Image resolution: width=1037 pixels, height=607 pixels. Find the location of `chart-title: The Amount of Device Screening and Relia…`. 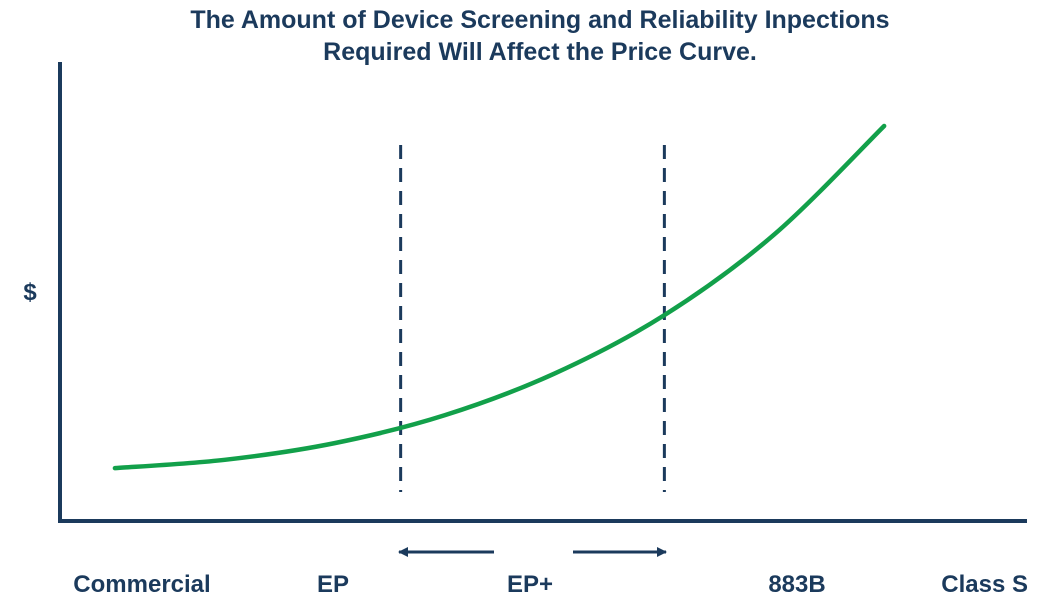

chart-title: The Amount of Device Screening and Relia… is located at coordinates (518, 36).